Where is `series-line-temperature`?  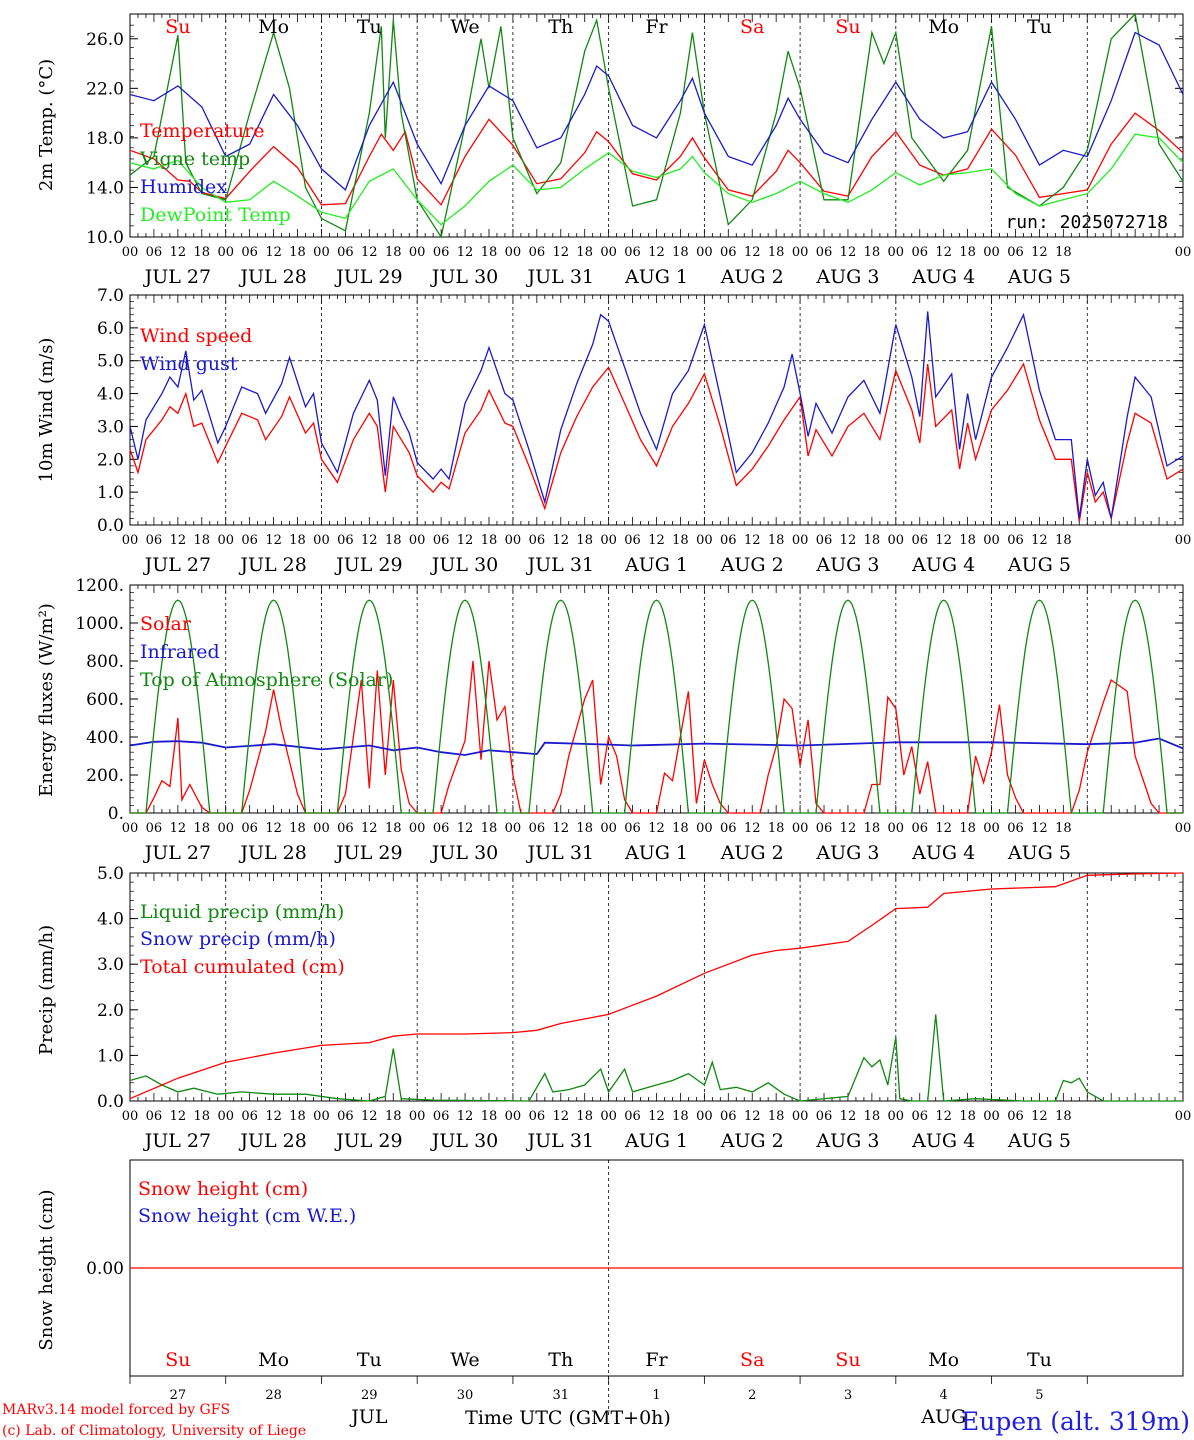 series-line-temperature is located at coordinates (656, 159).